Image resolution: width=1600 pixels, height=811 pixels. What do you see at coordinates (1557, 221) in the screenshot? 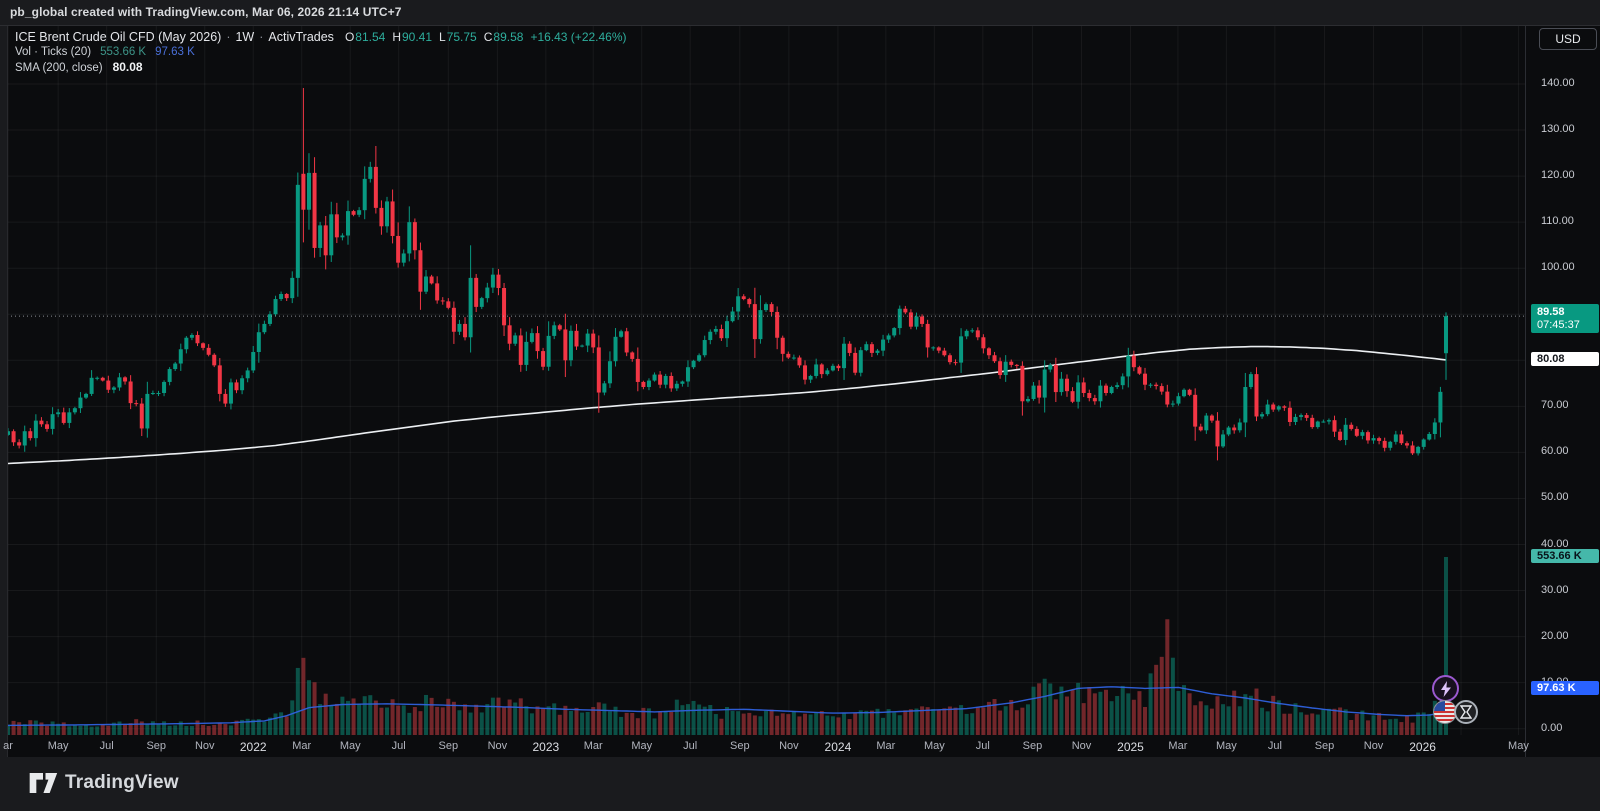
I see `price-tick-label: 110.00` at bounding box center [1557, 221].